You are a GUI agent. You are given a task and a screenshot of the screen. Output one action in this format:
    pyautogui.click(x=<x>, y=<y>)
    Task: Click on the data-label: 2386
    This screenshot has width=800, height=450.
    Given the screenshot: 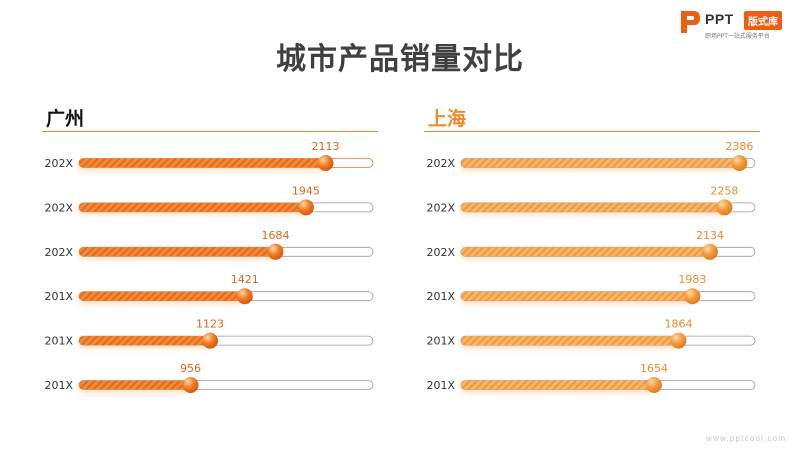 What is the action you would take?
    pyautogui.click(x=739, y=146)
    